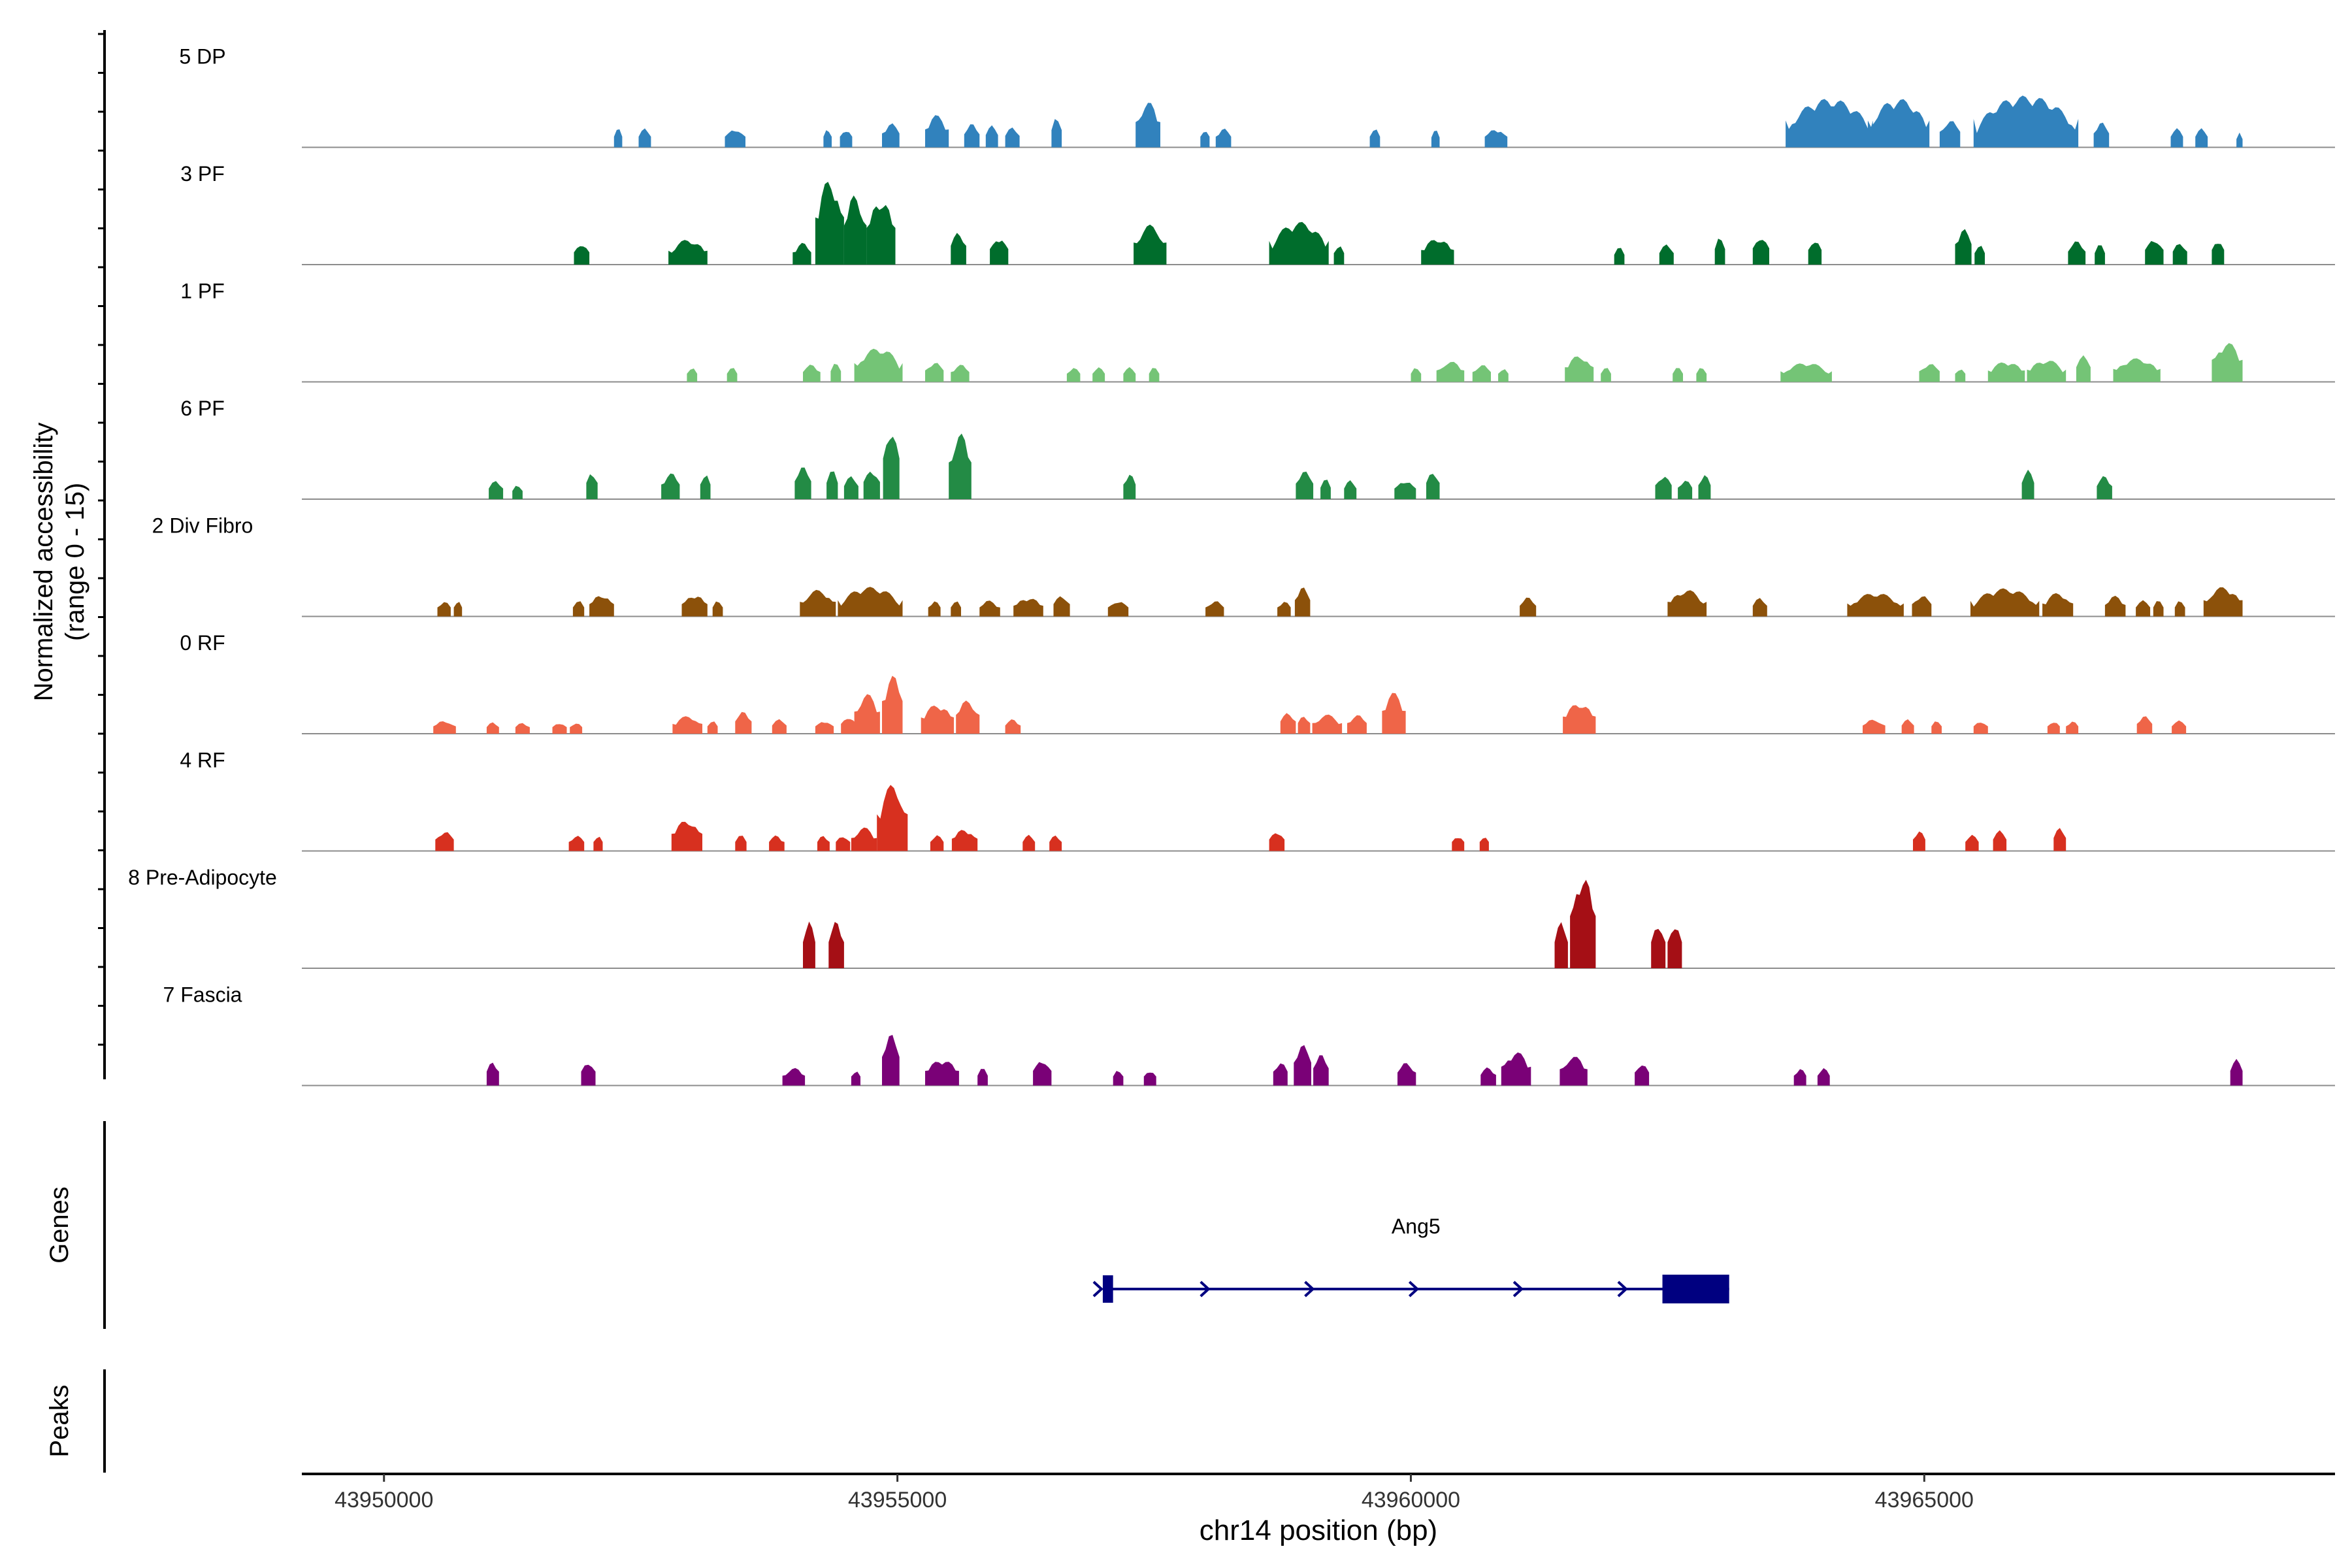  Describe the element at coordinates (202, 760) in the screenshot. I see `track-label: 4 RF` at that location.